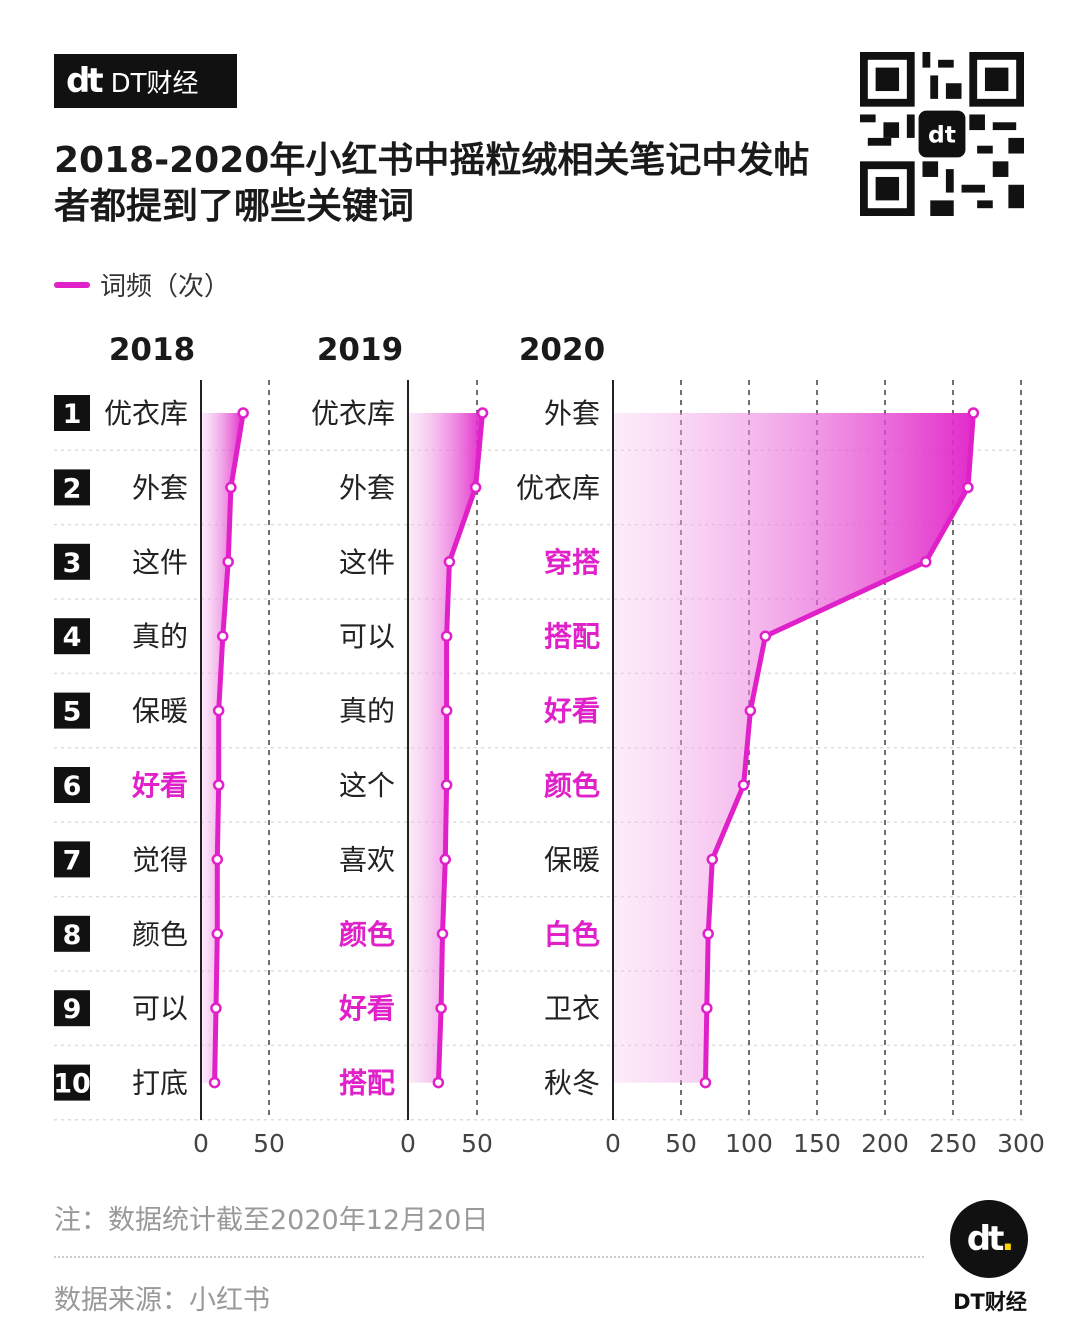 This screenshot has height=1333, width=1080. Describe the element at coordinates (72, 488) in the screenshot. I see `rank-number: 2` at that location.